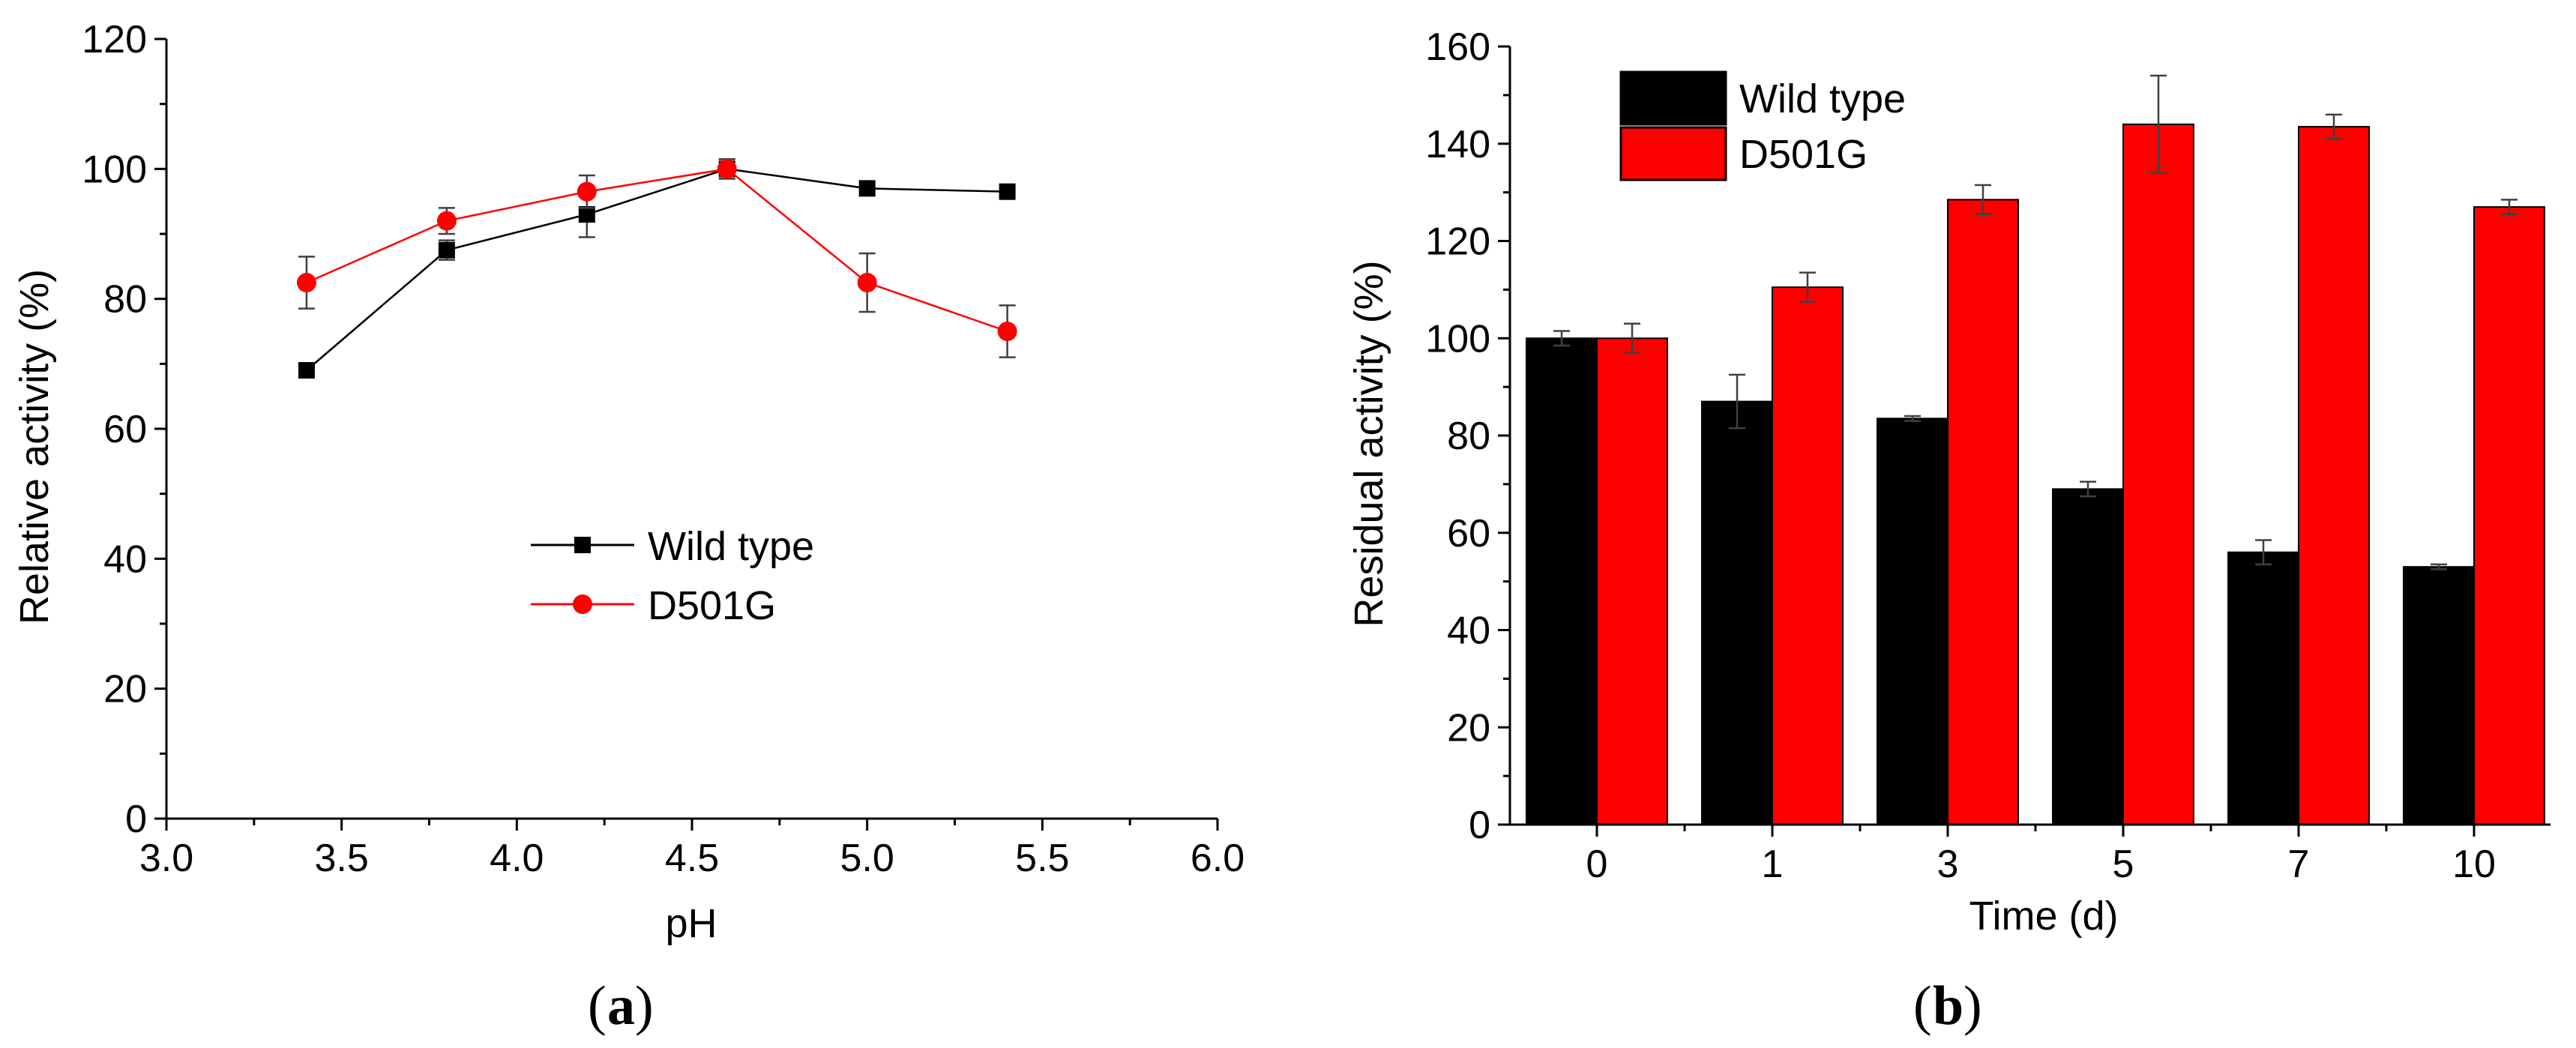 This screenshot has width=2576, height=1048. Describe the element at coordinates (1948, 864) in the screenshot. I see `chart-b-x-tick-label: 3` at that location.